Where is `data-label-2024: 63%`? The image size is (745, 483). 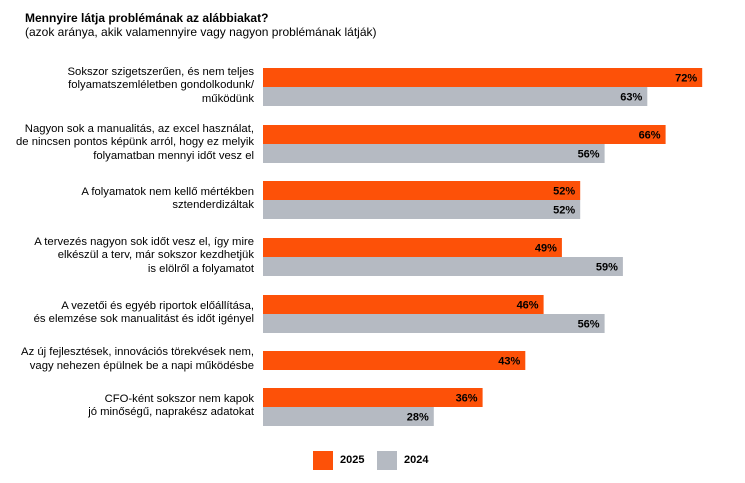 data-label-2024: 63% is located at coordinates (631, 98).